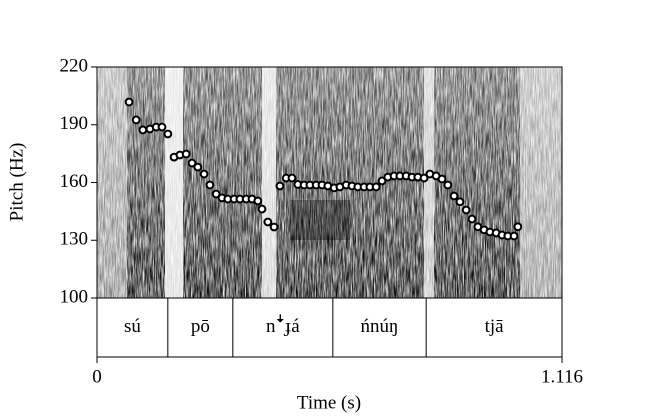  Describe the element at coordinates (562, 376) in the screenshot. I see `x-tick-label: 1.116` at that location.